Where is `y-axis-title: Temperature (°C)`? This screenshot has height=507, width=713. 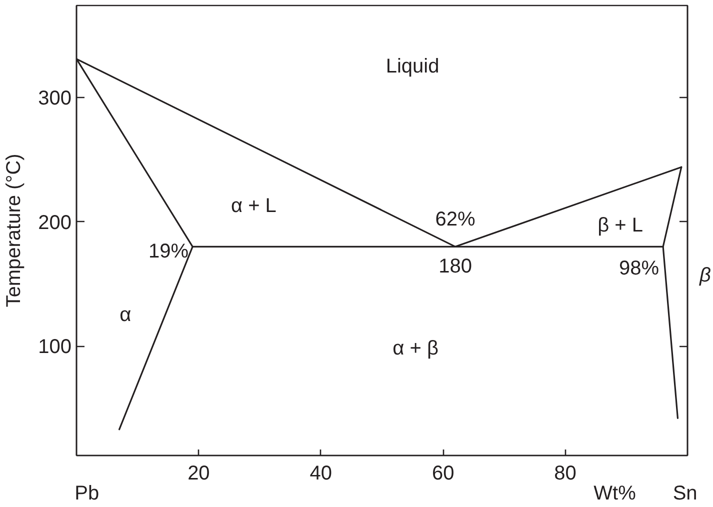
y-axis-title: Temperature (°C) is located at coordinates (14, 231).